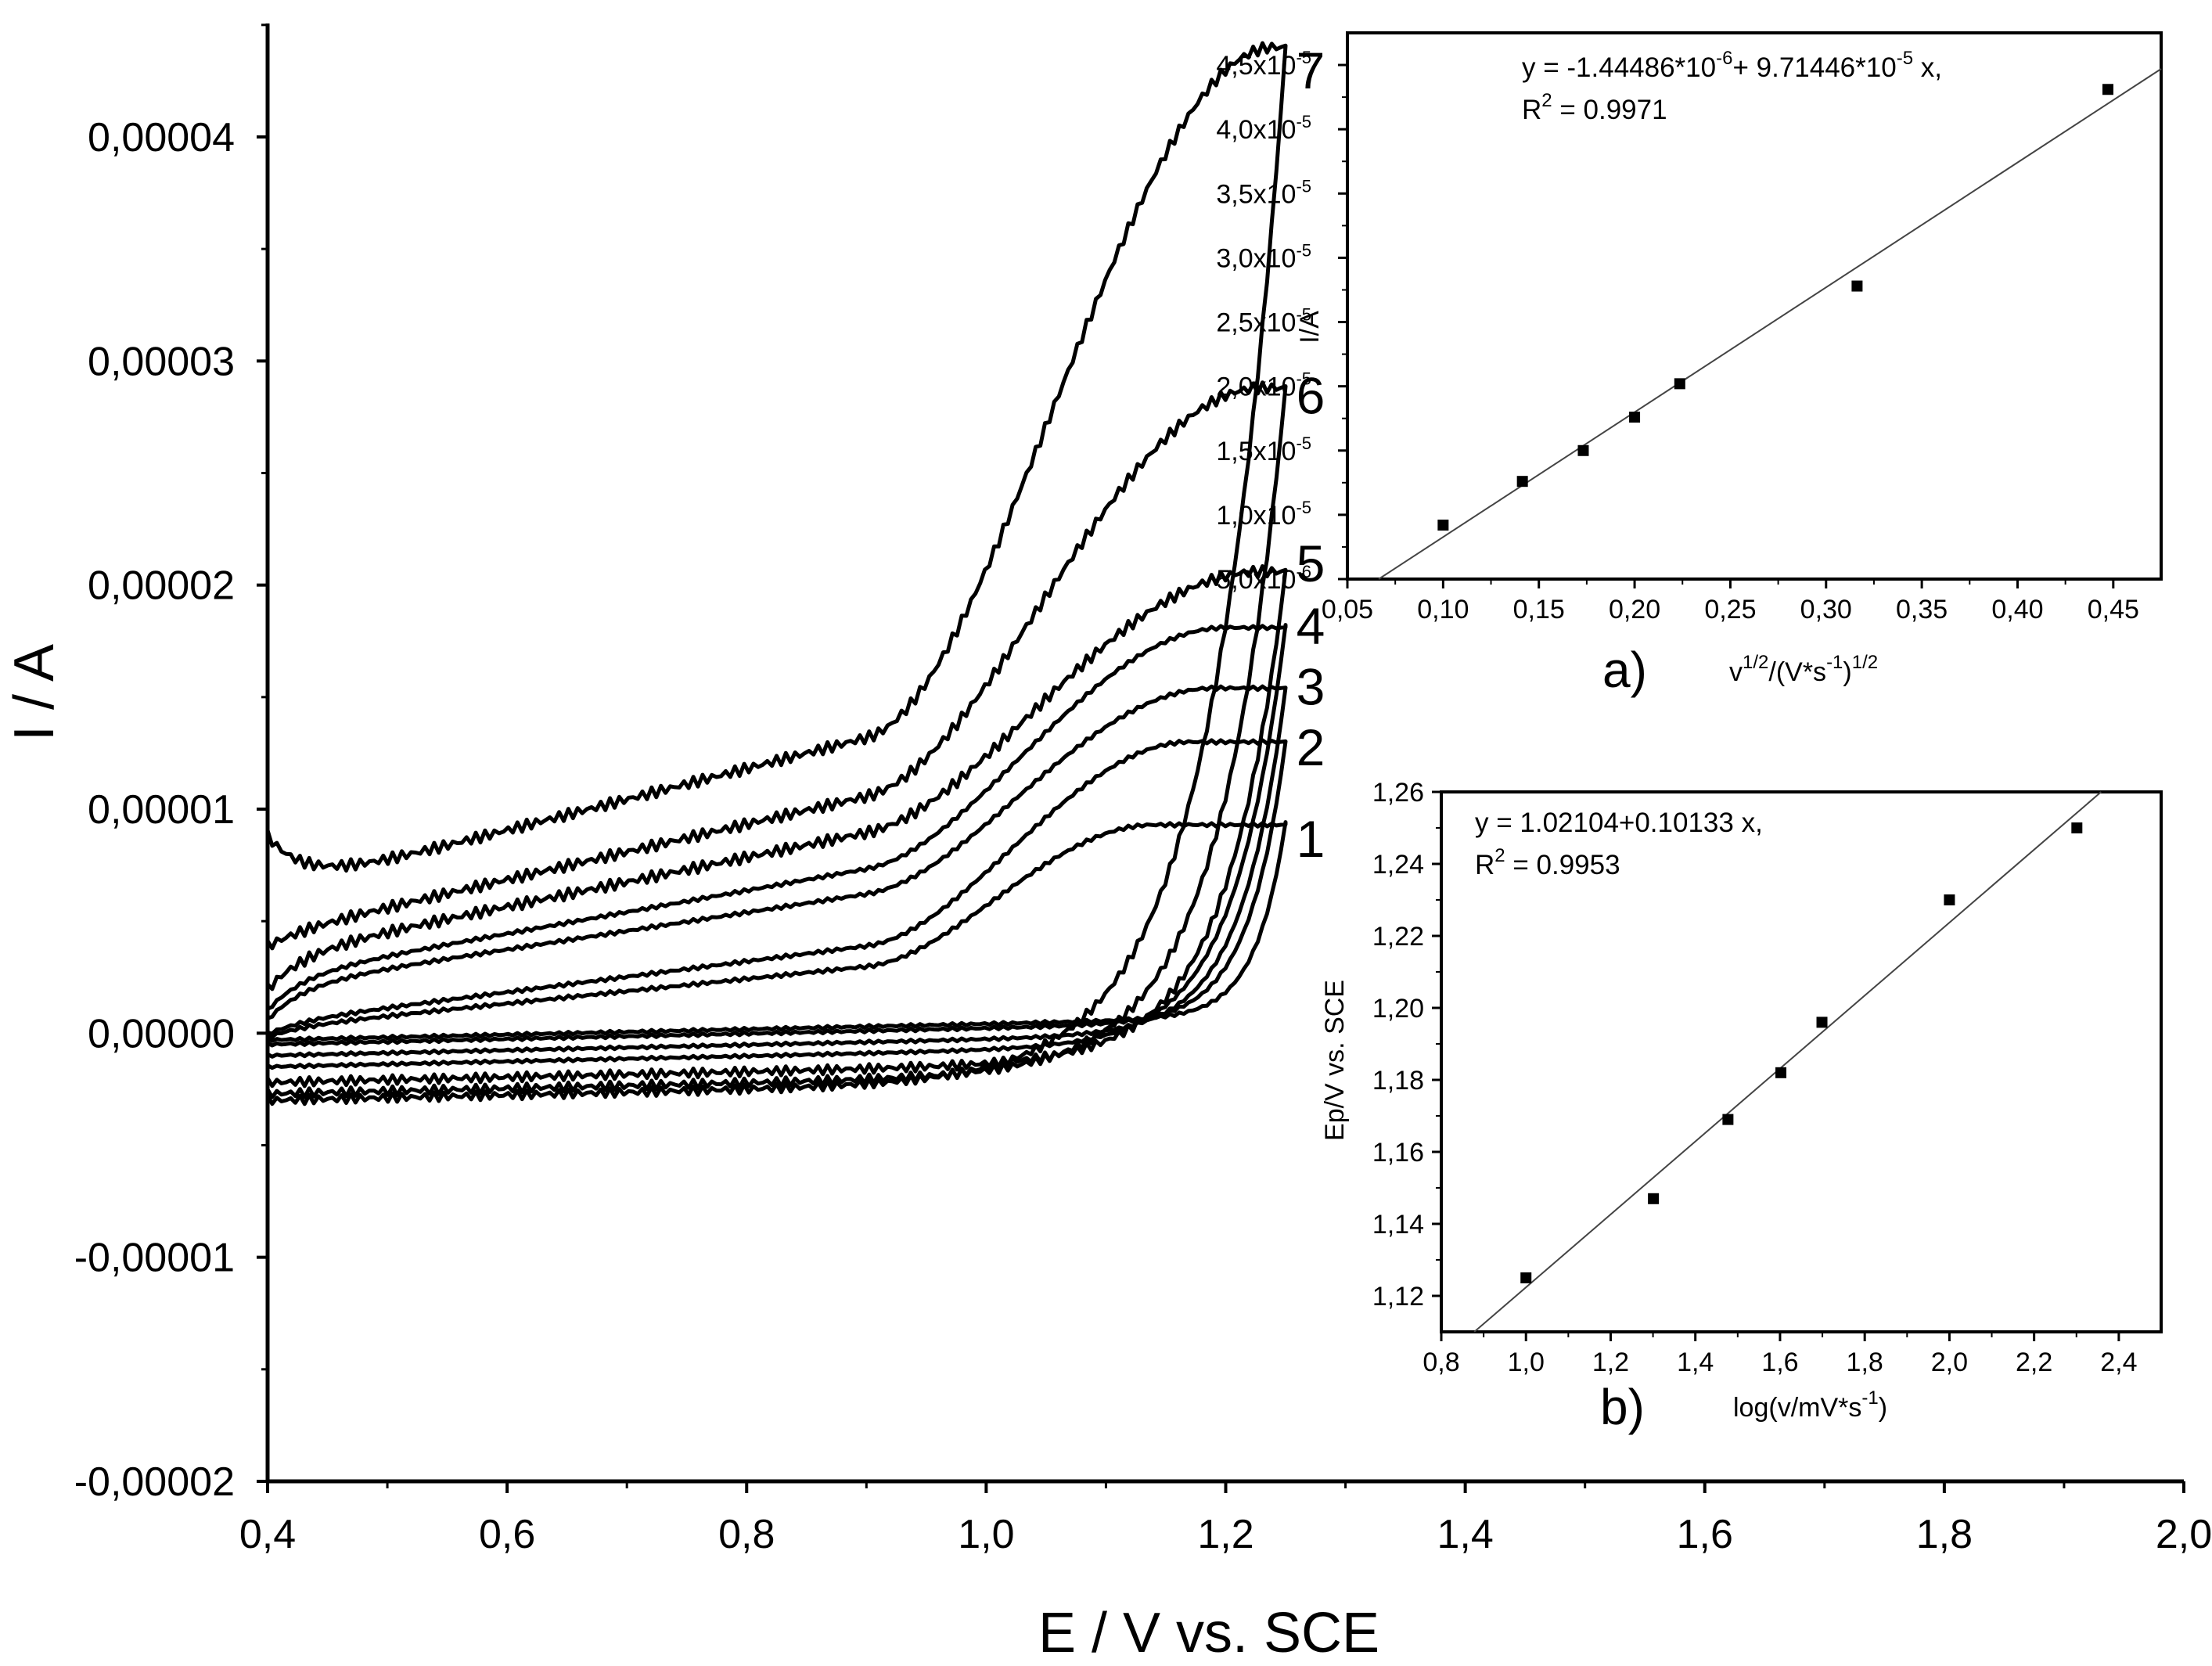  I want to click on inset-a-y-tick-label: 5,0x10⁻⁶, so click(1263, 578).